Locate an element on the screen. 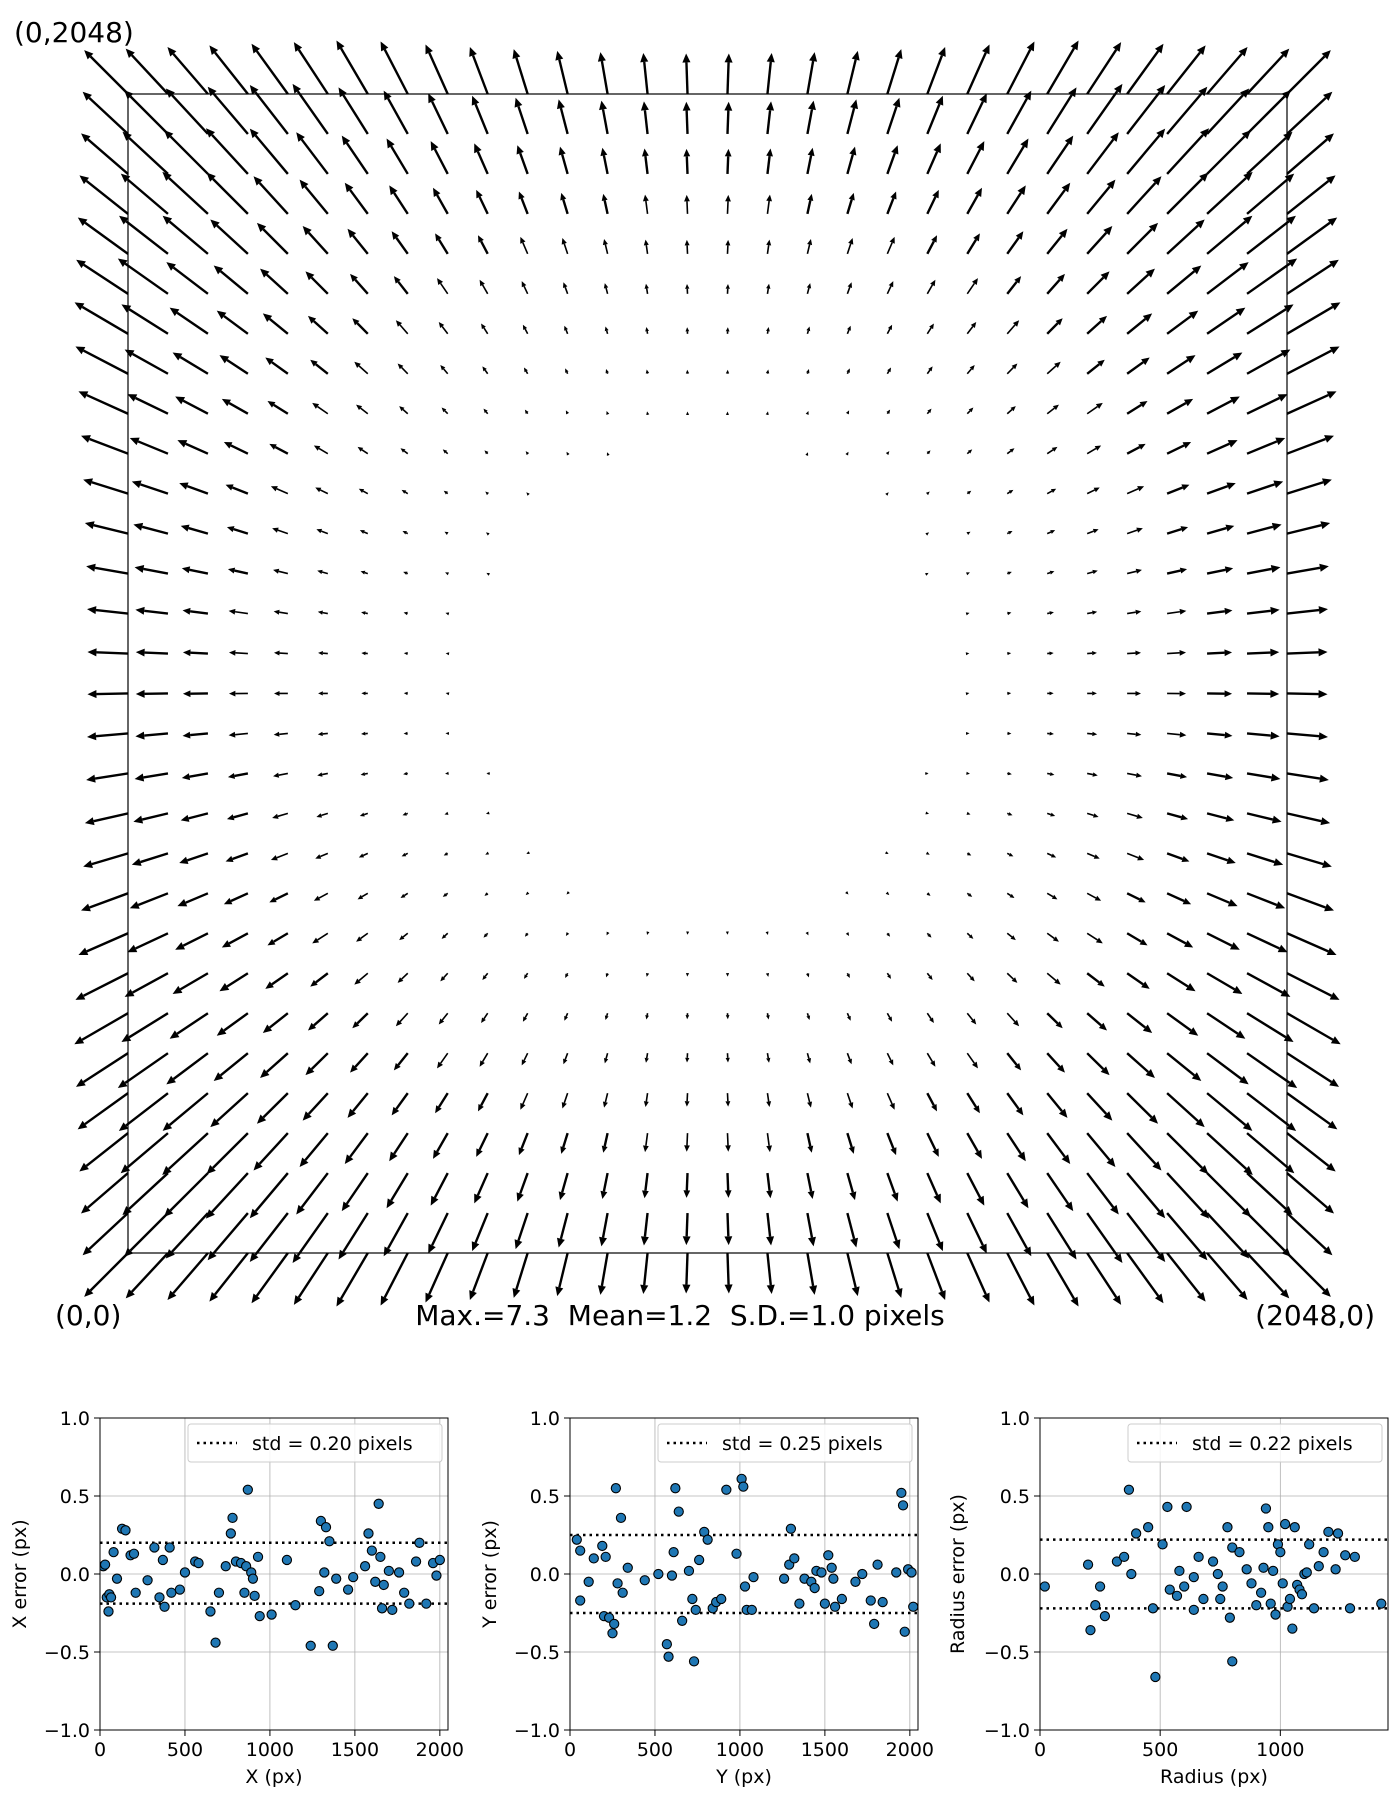 Image resolution: width=1400 pixels, height=1800 pixels. x-error-xtick-label: 1000 is located at coordinates (270, 1750).